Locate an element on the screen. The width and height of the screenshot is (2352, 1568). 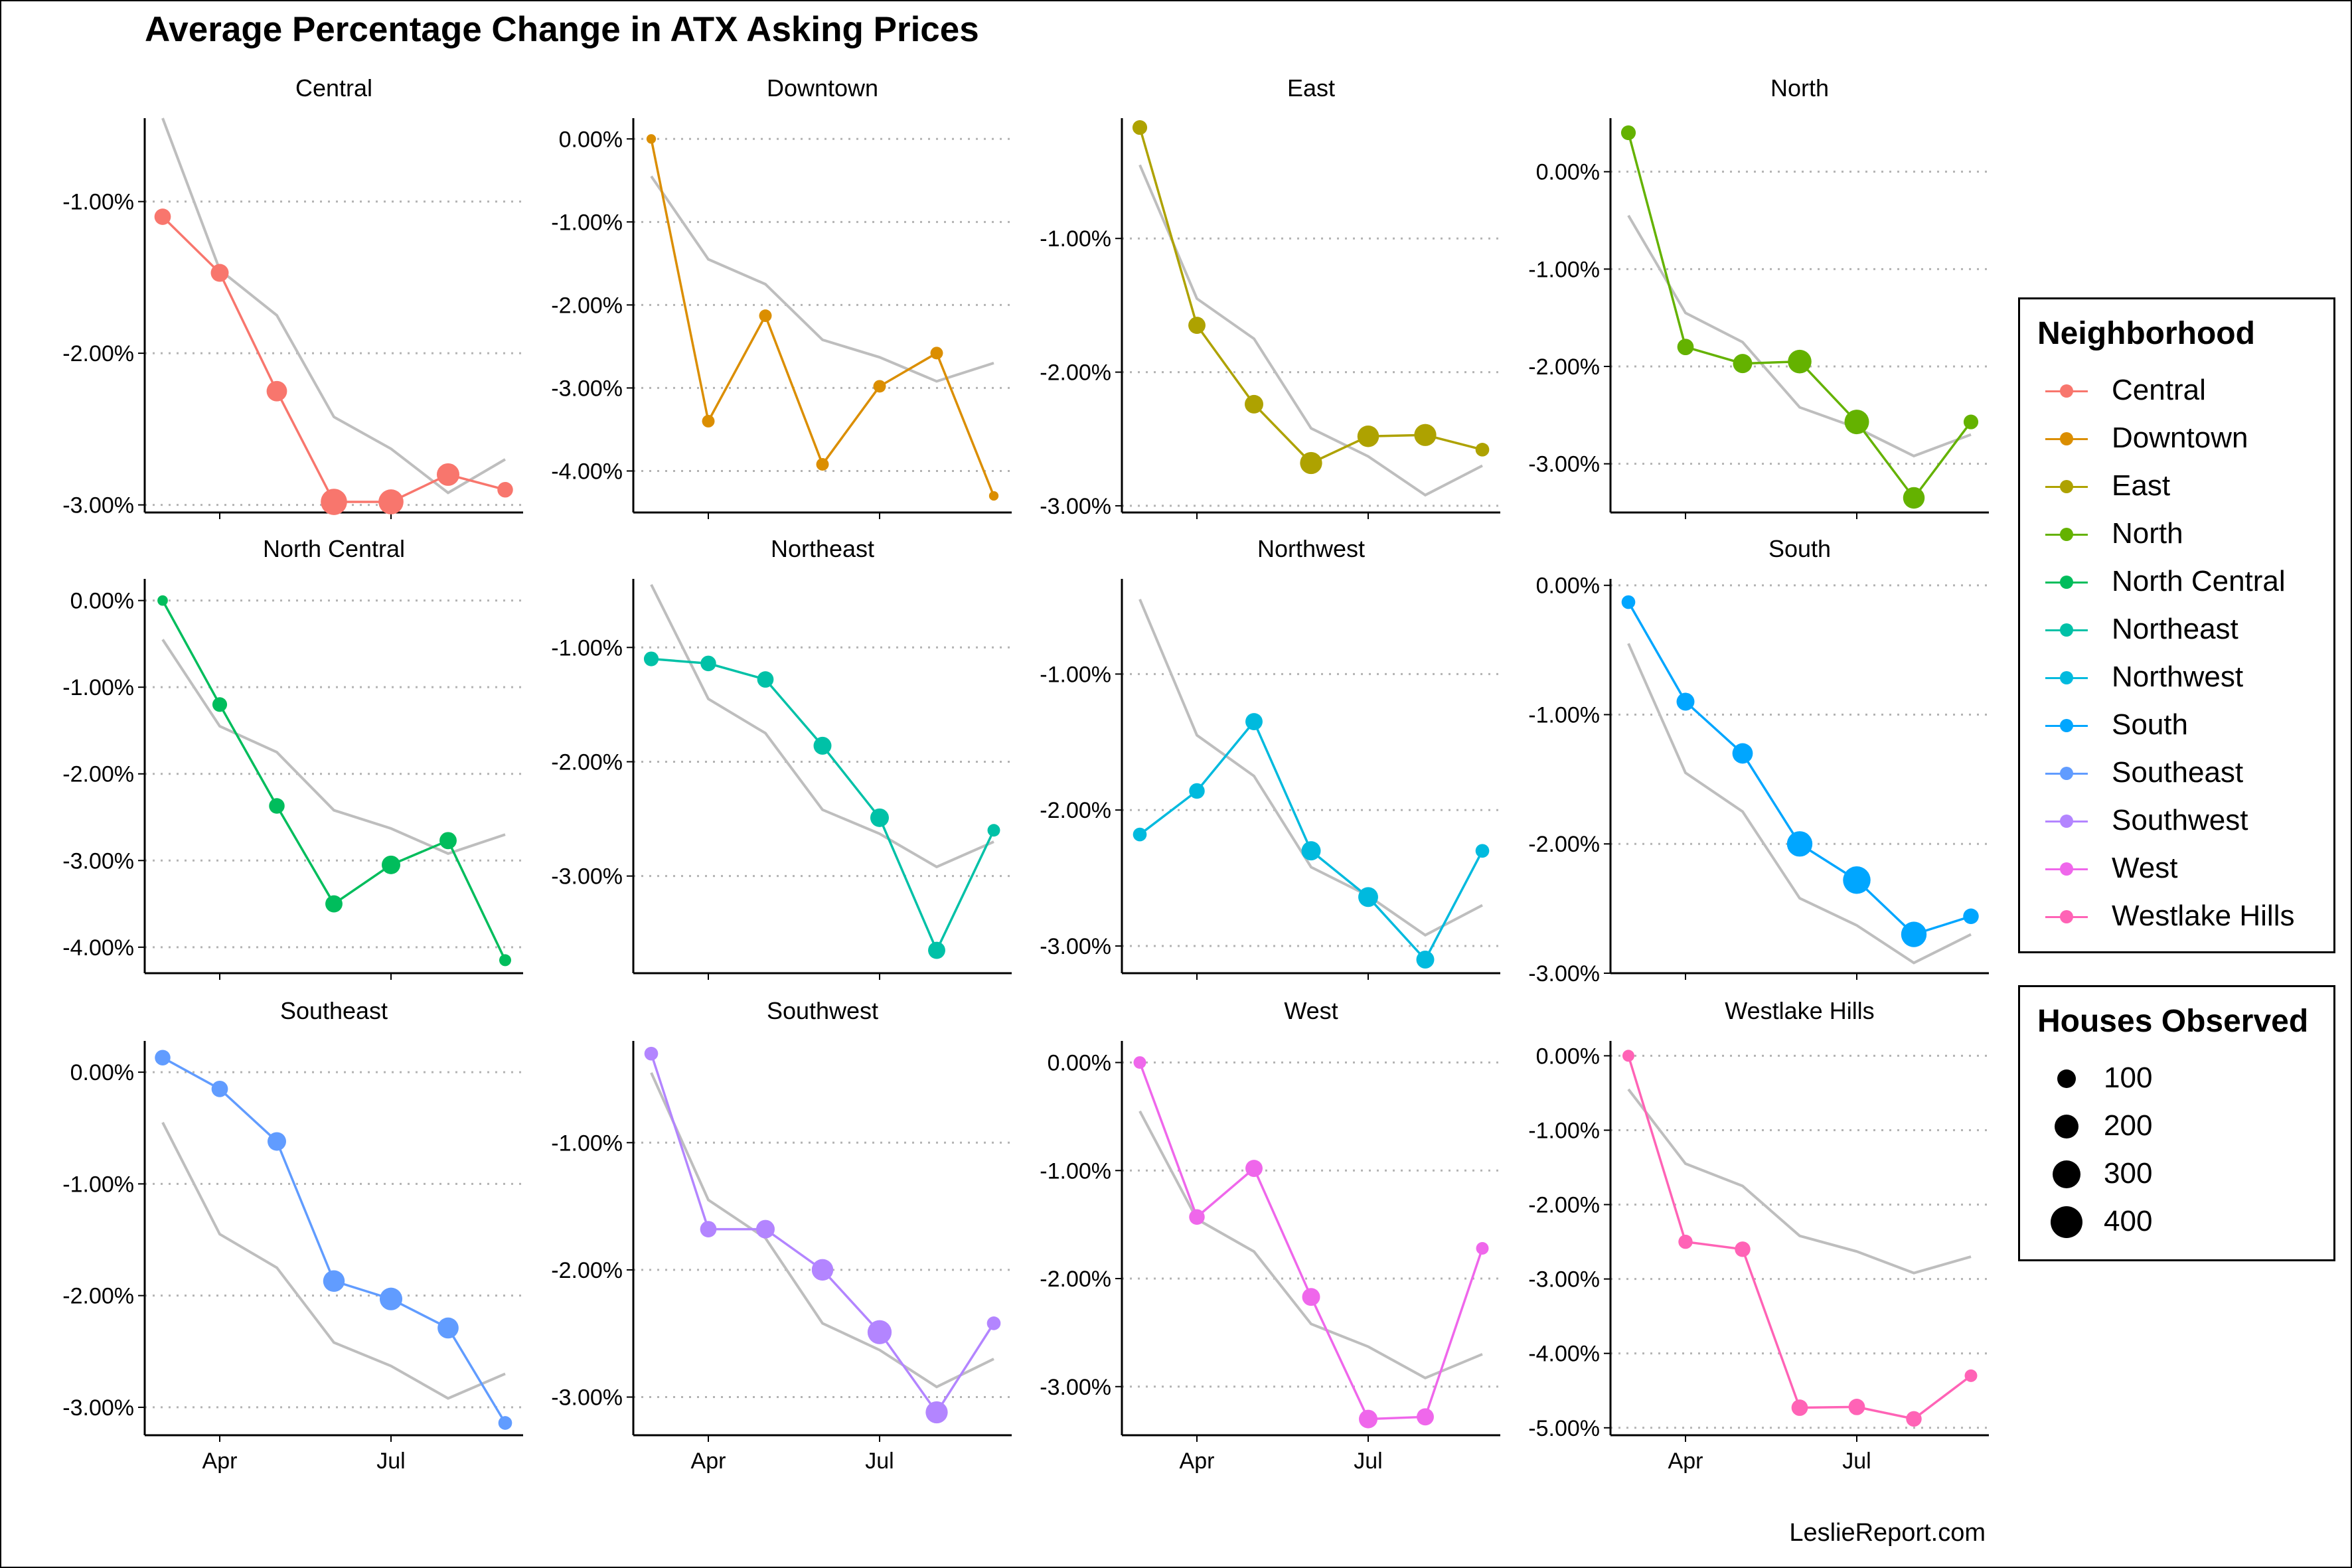
legend-label: Central is located at coordinates (2159, 390).